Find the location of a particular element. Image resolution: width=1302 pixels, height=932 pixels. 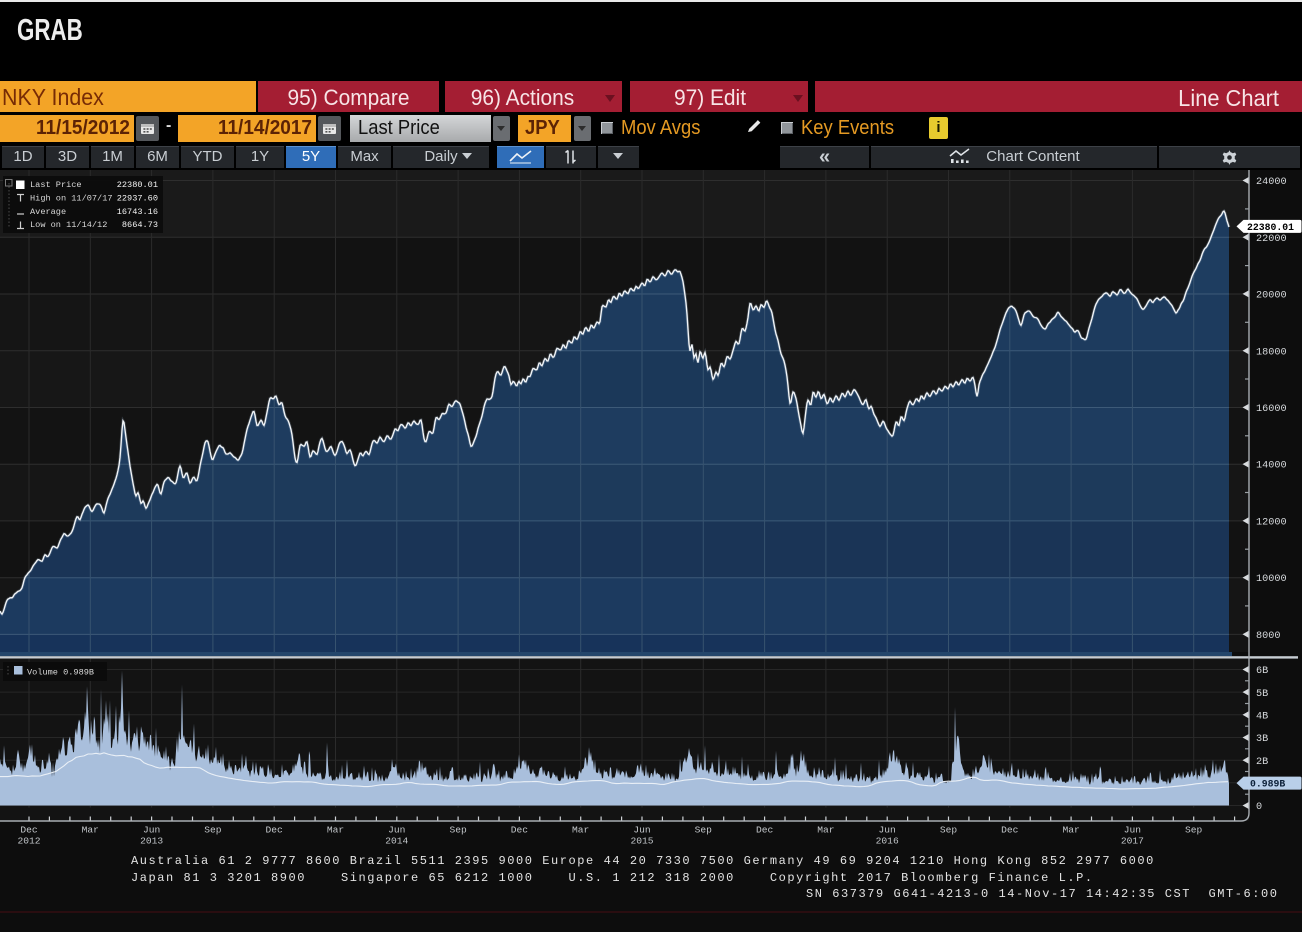

svg-text: Volume 0.989B is located at coordinates (60, 673).